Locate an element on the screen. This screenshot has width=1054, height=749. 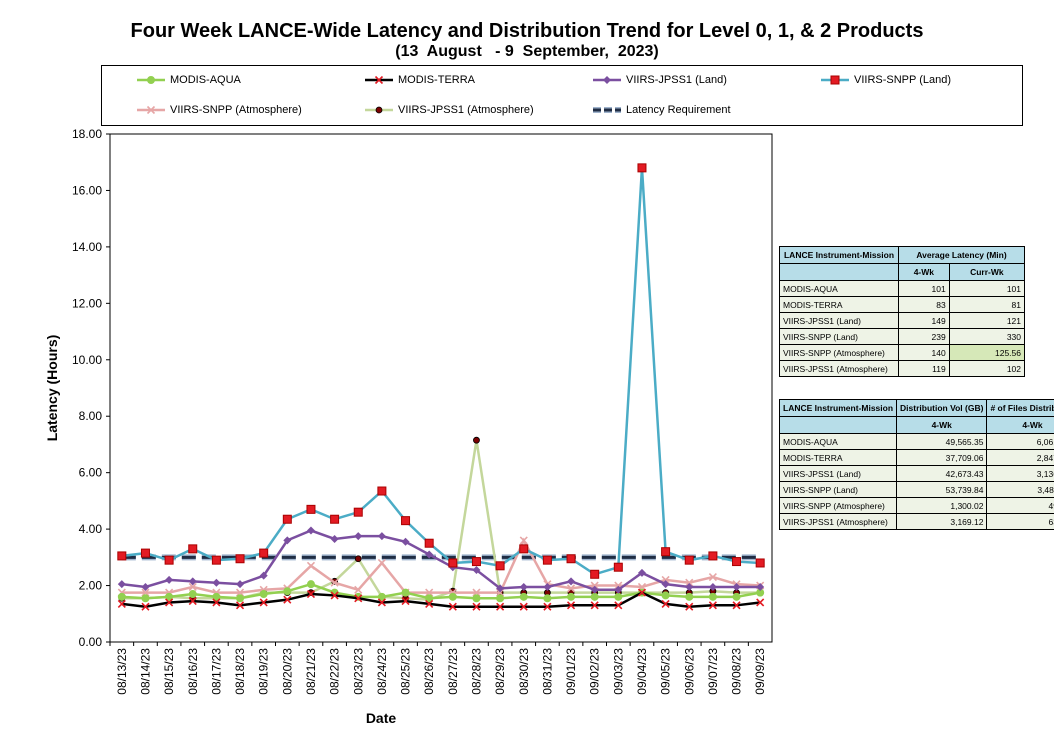
distribution-cell: 2,847,214 is located at coordinates (1020, 457).